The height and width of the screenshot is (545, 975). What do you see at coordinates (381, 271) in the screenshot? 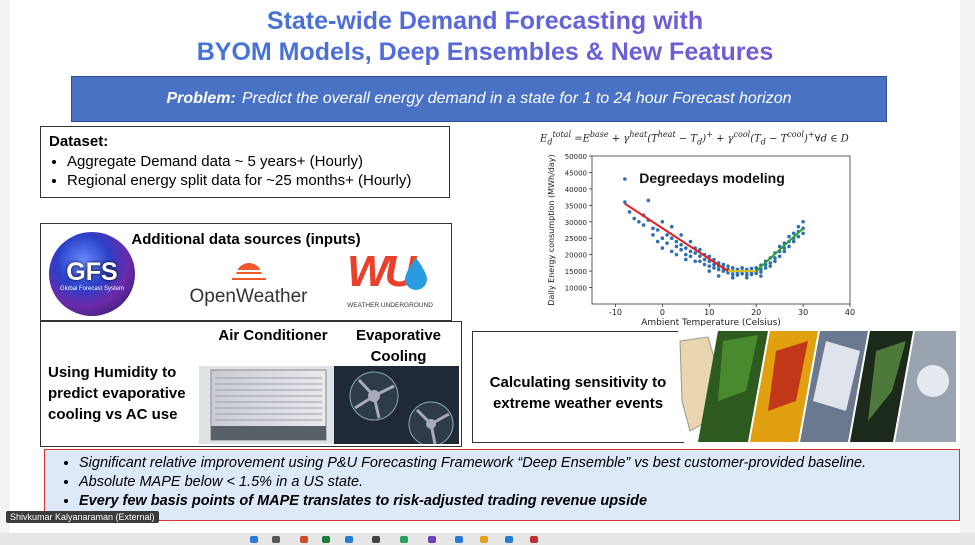
I see `wu-mark: WU` at bounding box center [381, 271].